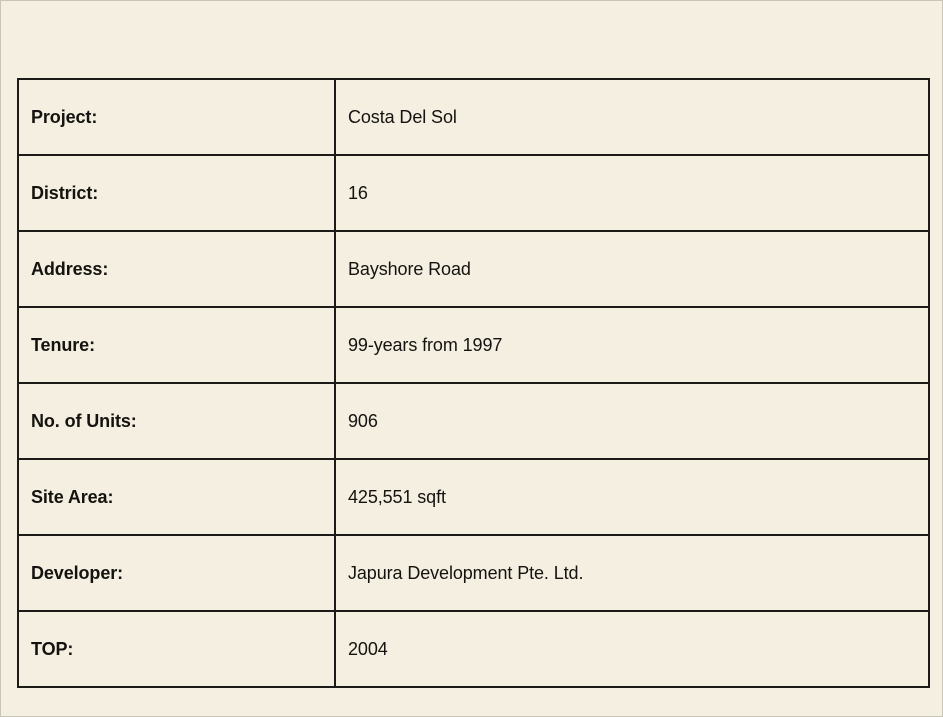 This screenshot has width=943, height=717. I want to click on row-value-cell: Bayshore Road, so click(632, 269).